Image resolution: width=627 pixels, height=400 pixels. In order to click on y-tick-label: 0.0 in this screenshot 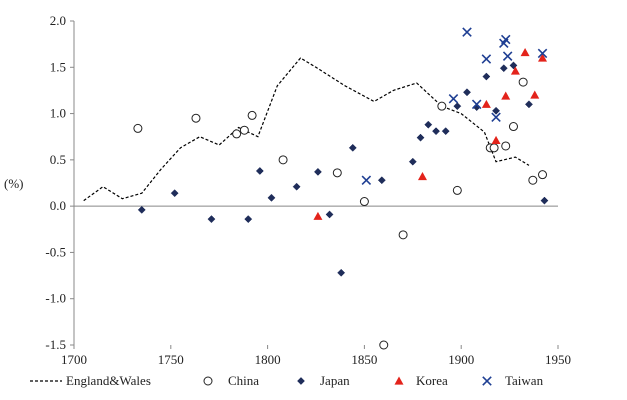, I will do `click(58, 205)`.